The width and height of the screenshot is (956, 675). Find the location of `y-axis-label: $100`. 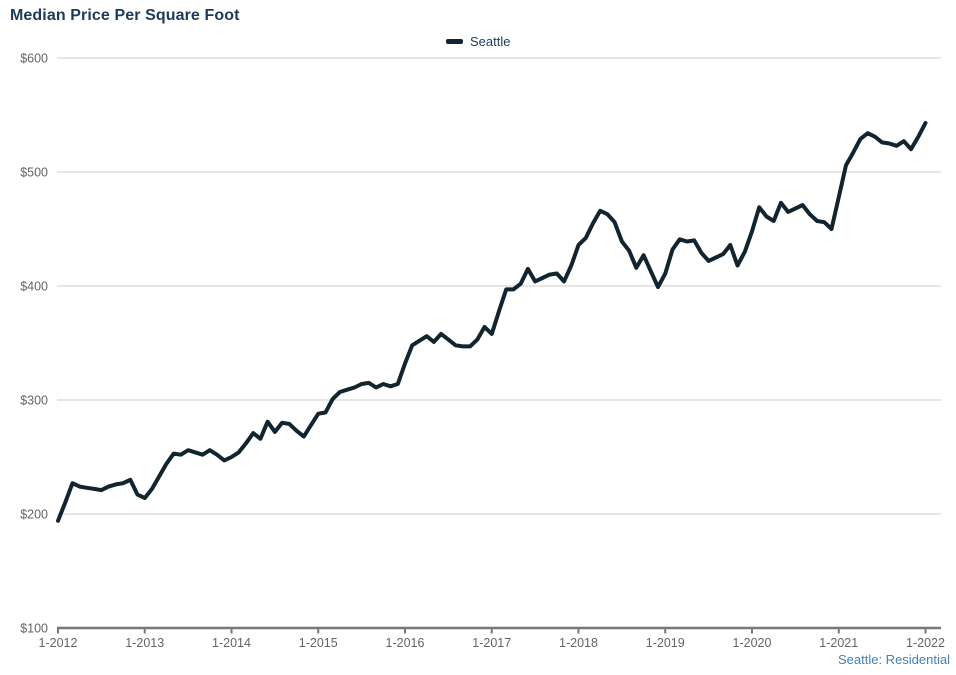

y-axis-label: $100 is located at coordinates (34, 629).